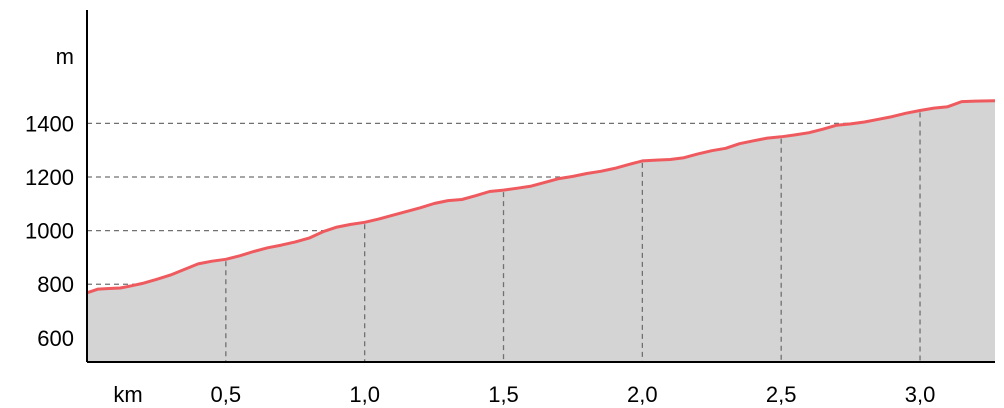 Image resolution: width=1004 pixels, height=408 pixels. I want to click on x-tick-label: 0,5, so click(226, 394).